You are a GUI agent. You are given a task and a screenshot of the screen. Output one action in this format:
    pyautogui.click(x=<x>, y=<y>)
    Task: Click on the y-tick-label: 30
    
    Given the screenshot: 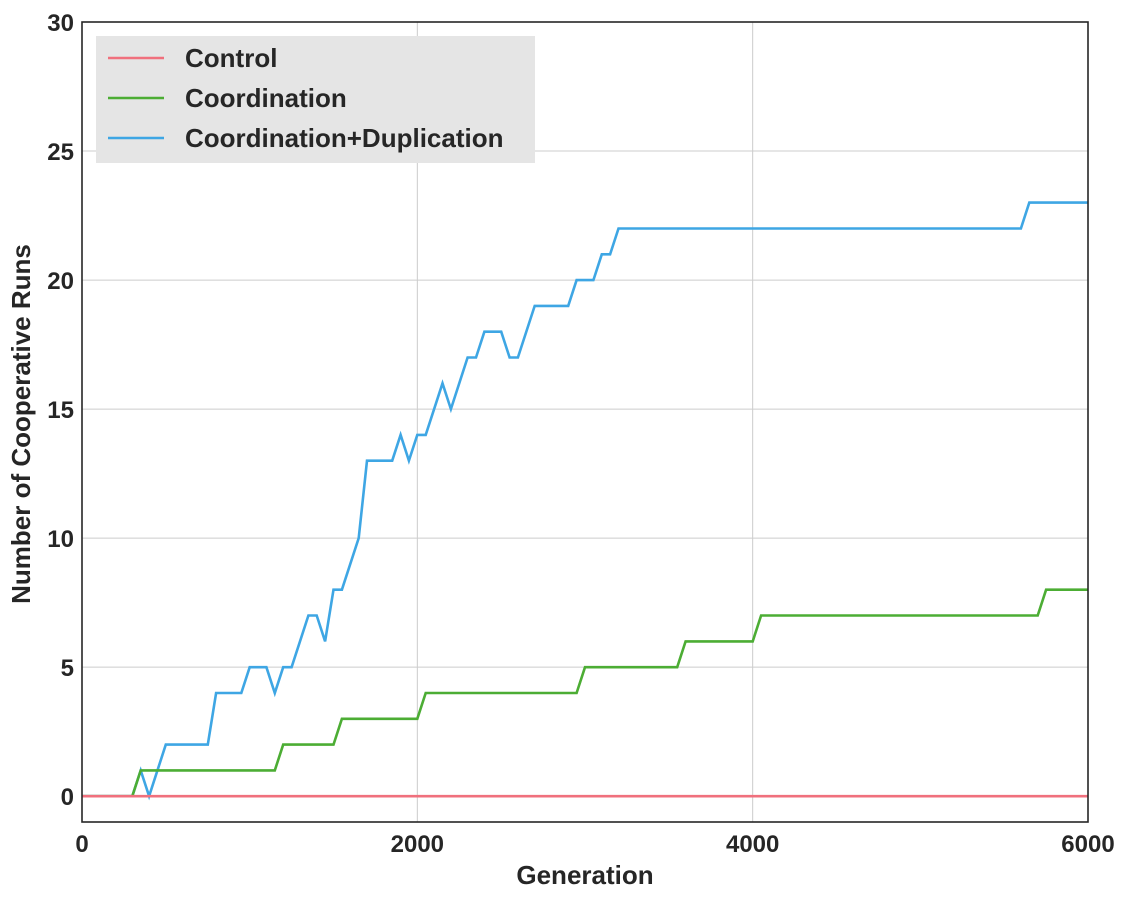 What is the action you would take?
    pyautogui.click(x=60, y=23)
    